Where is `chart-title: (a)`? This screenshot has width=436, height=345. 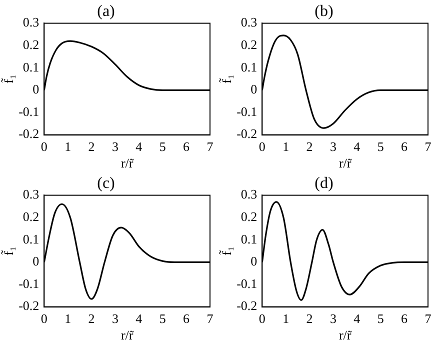 chart-title: (a) is located at coordinates (106, 11).